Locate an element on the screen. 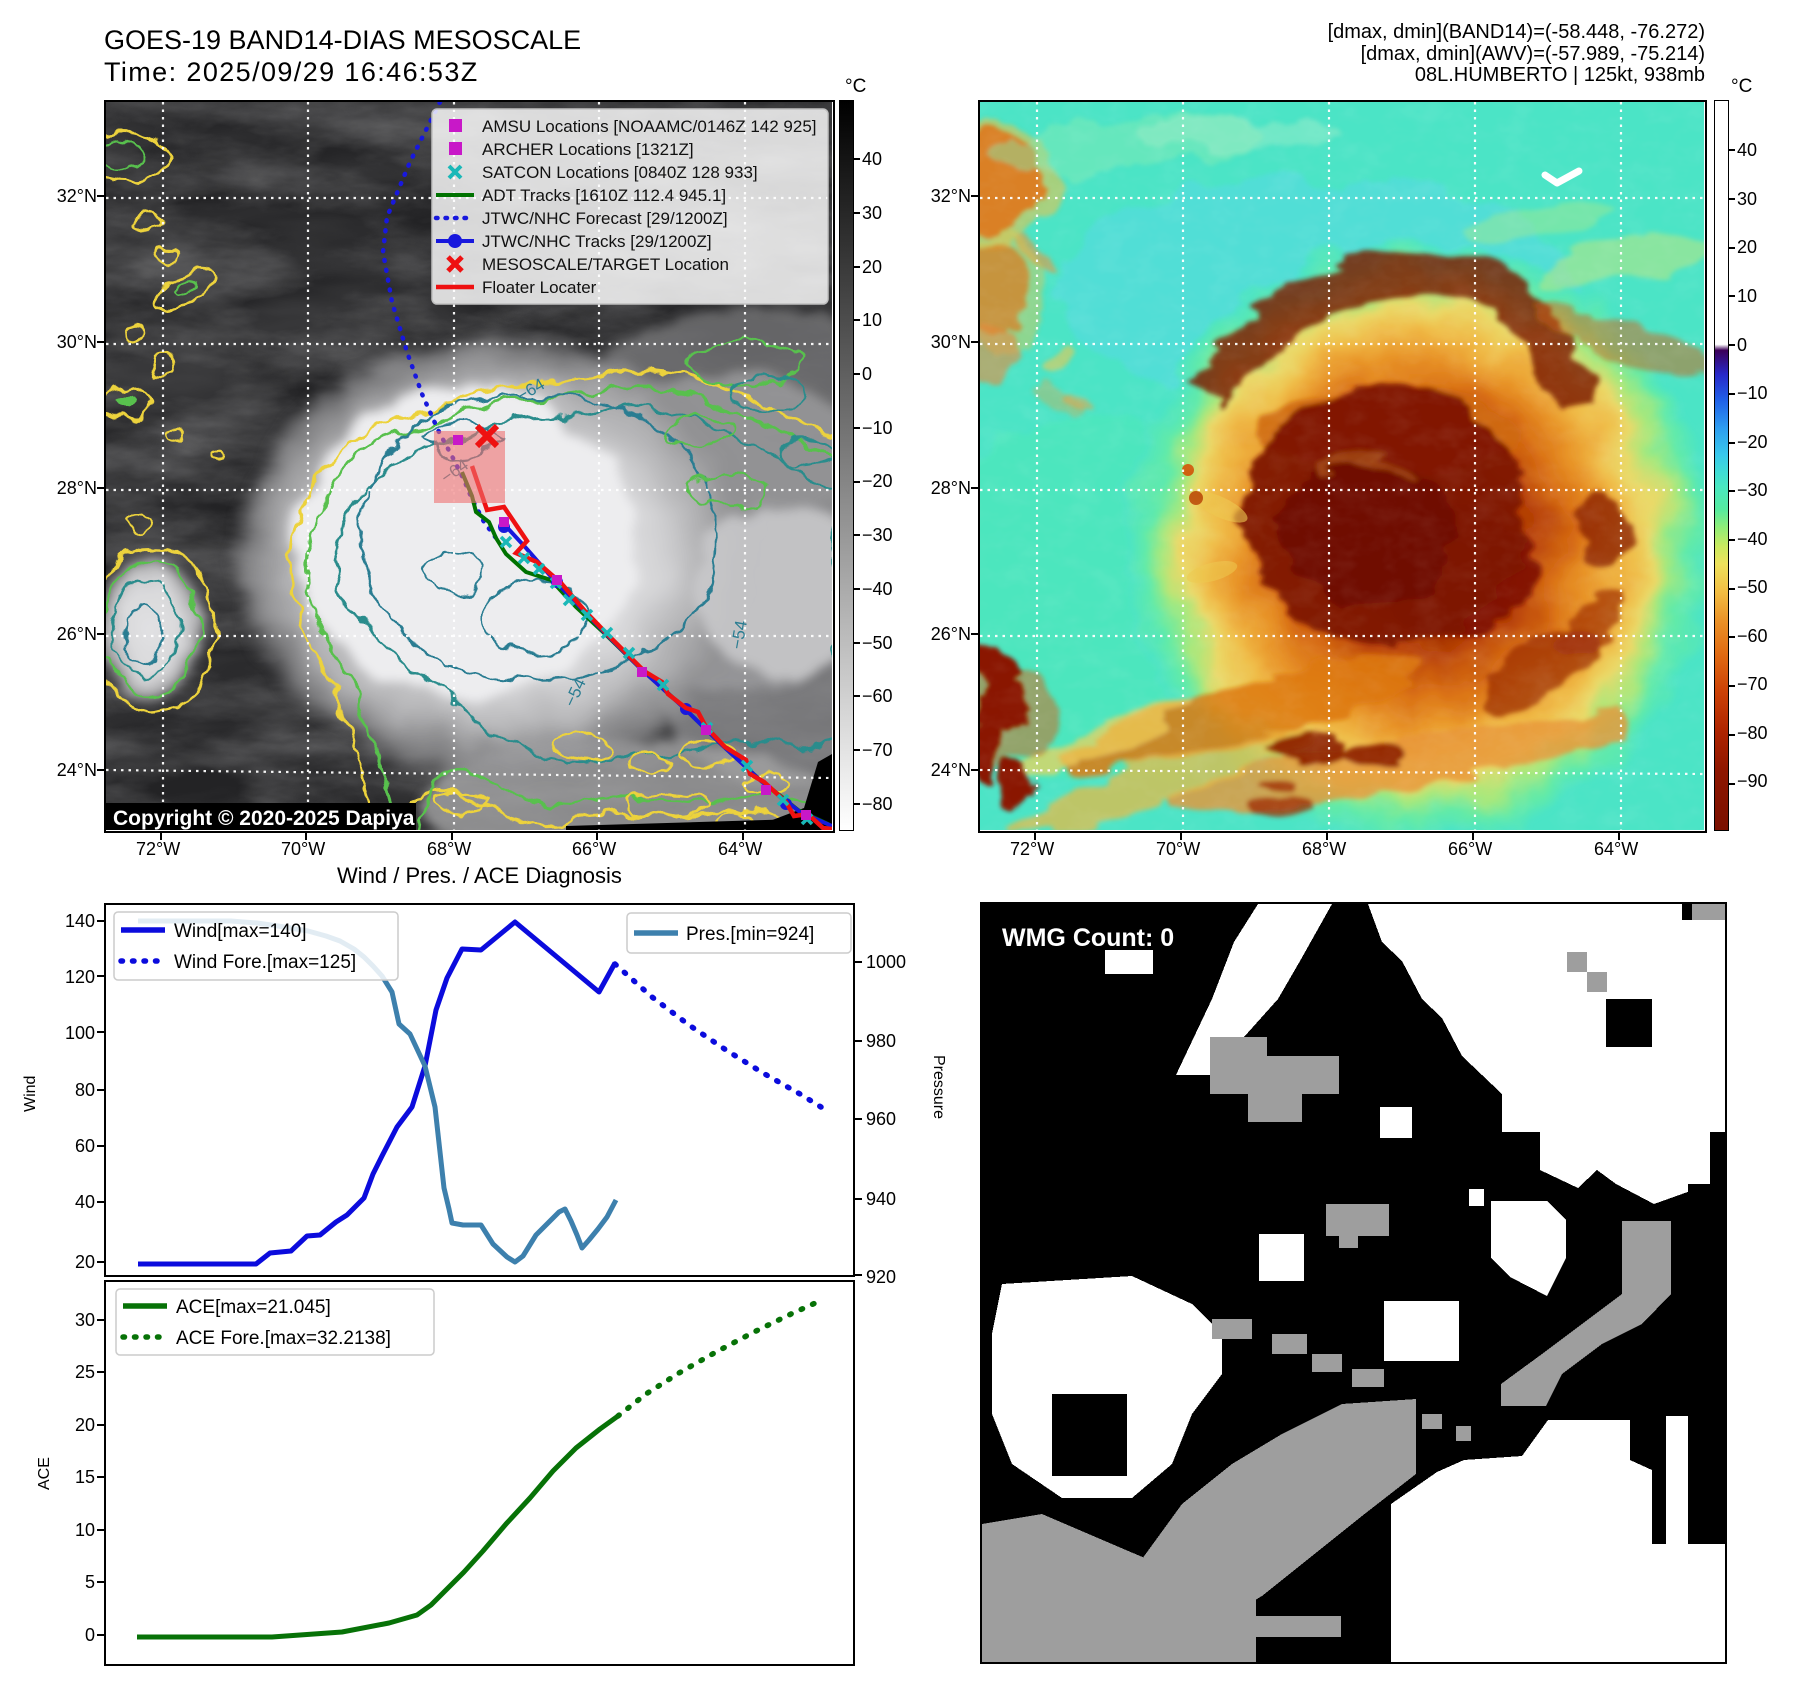 The image size is (1797, 1690). svg-text: Wind Fore.[max=125] is located at coordinates (265, 962).